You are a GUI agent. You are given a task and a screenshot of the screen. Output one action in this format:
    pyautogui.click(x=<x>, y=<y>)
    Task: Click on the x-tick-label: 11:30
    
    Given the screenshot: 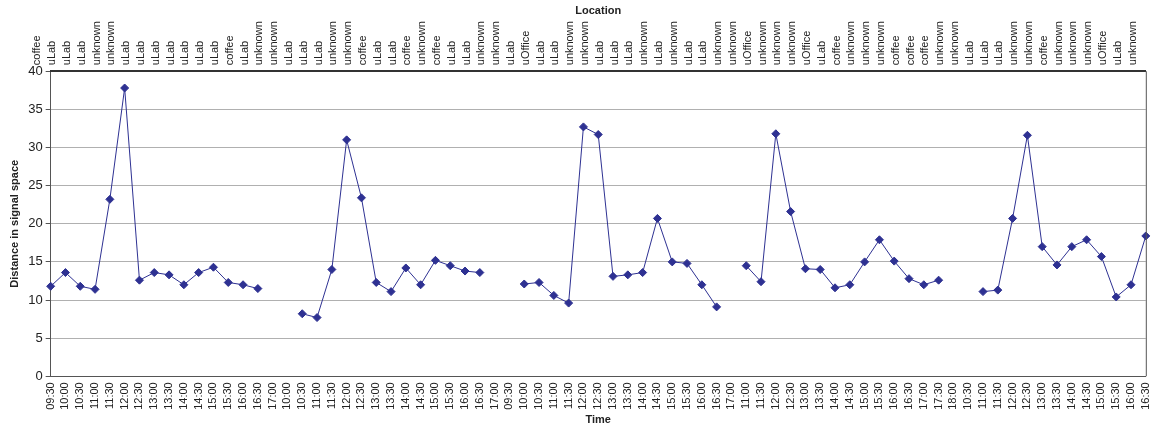 What is the action you would take?
    pyautogui.click(x=330, y=395)
    